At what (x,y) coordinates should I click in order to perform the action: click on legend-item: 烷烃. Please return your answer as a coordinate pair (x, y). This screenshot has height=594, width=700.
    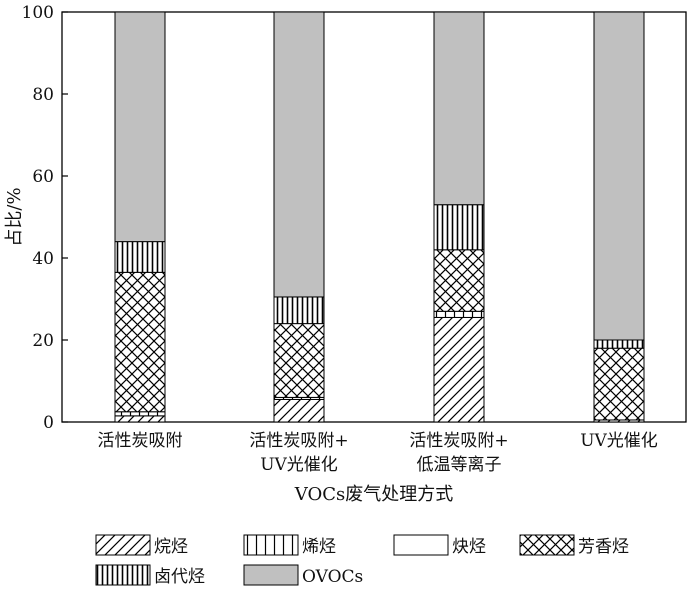
    Looking at the image, I should click on (141, 545).